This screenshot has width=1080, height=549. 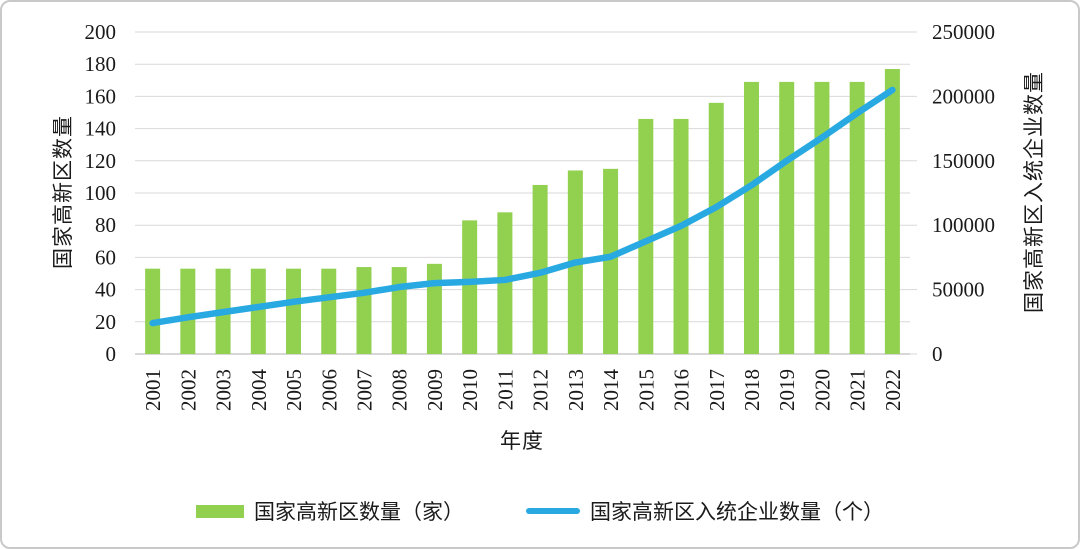 I want to click on x-tick-label: 2004, so click(x=259, y=390).